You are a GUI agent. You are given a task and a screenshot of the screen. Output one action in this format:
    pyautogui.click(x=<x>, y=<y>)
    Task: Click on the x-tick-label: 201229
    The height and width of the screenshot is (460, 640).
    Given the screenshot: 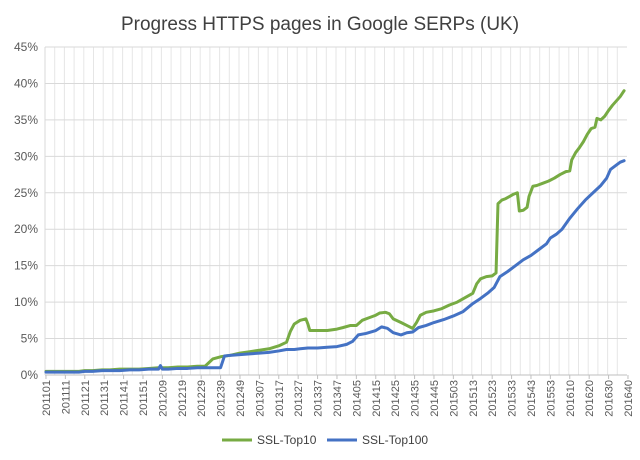 What is the action you would take?
    pyautogui.click(x=202, y=398)
    